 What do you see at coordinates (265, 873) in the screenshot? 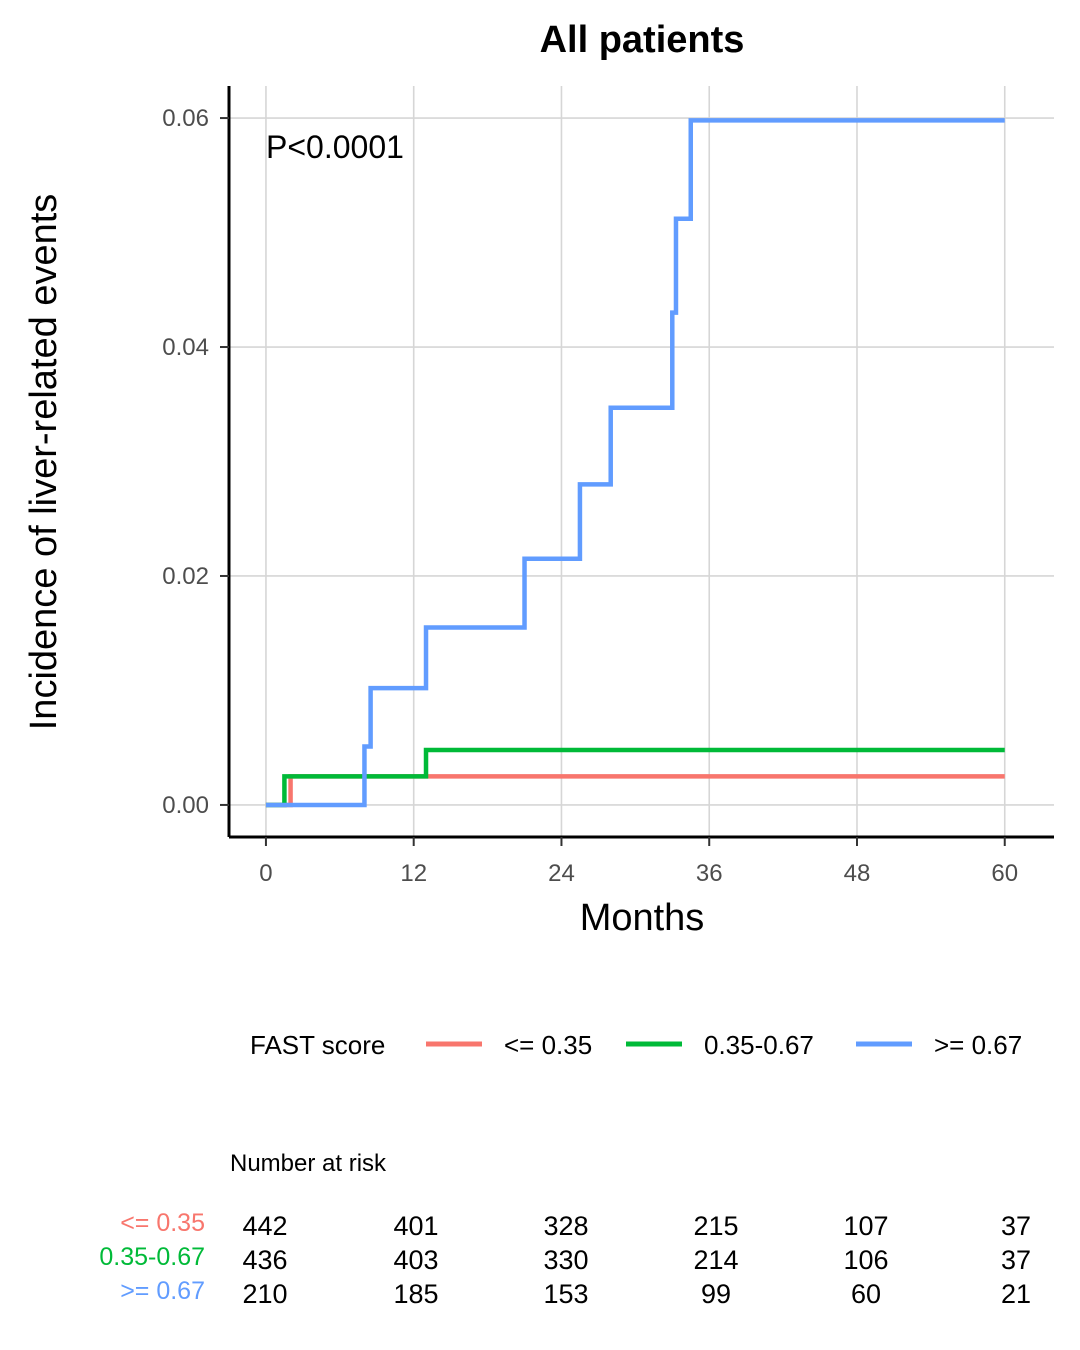
I see `x-tick-label: 0` at bounding box center [265, 873].